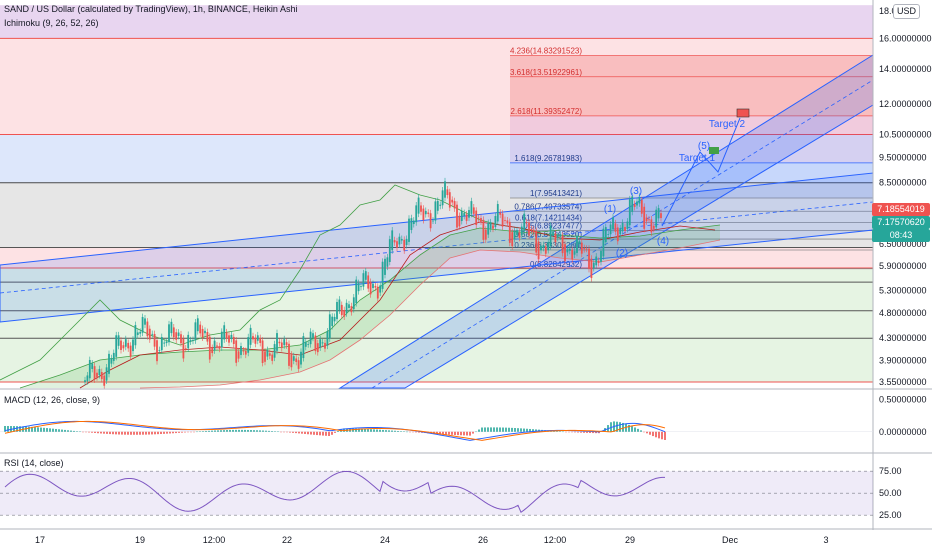 The image size is (932, 555). What do you see at coordinates (548, 217) in the screenshot?
I see `fib-level-label: 0.618(7.14211434)` at bounding box center [548, 217].